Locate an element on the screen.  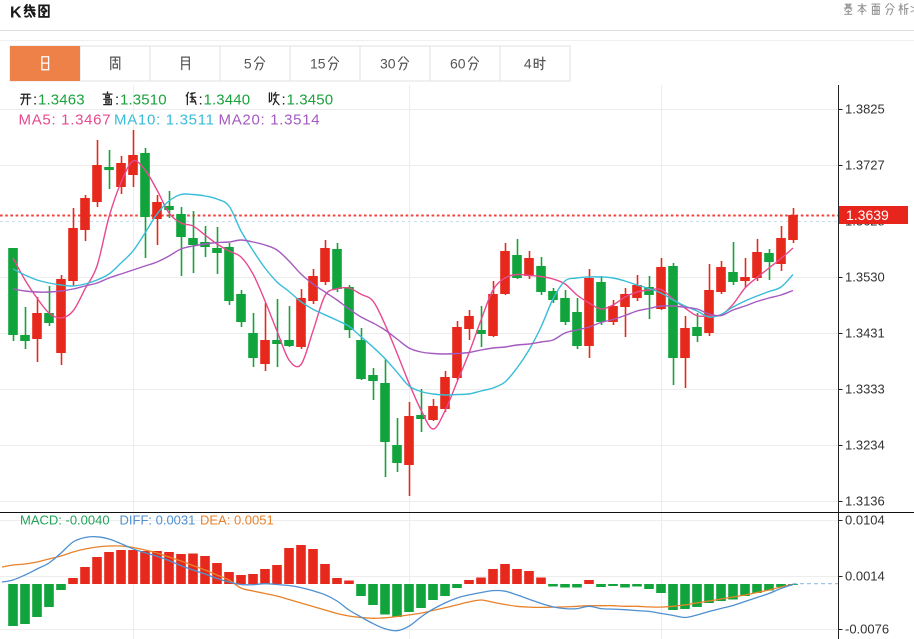
svg-text: DEA: 0.0051 is located at coordinates (237, 520).